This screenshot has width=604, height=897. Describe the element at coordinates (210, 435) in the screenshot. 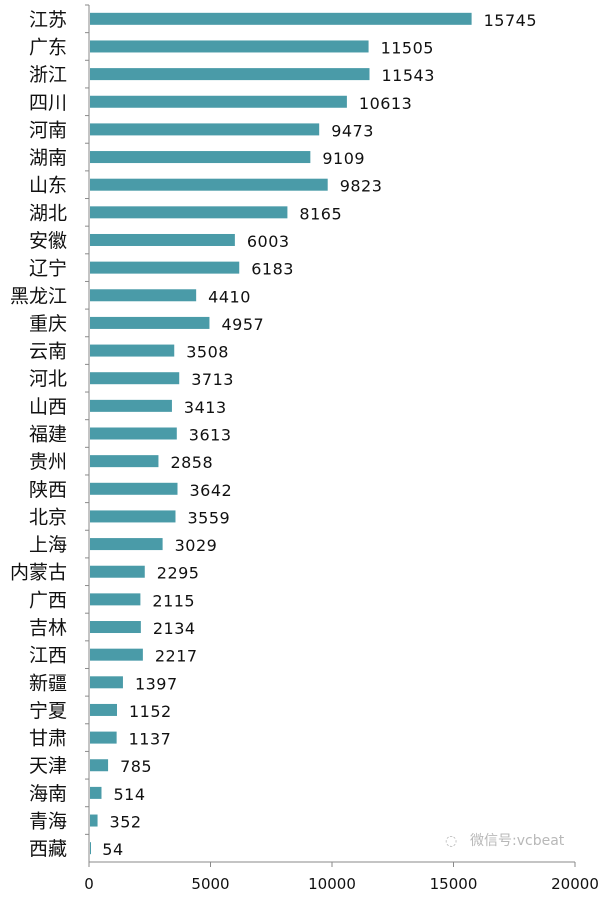

I see `value-label: 3613` at that location.